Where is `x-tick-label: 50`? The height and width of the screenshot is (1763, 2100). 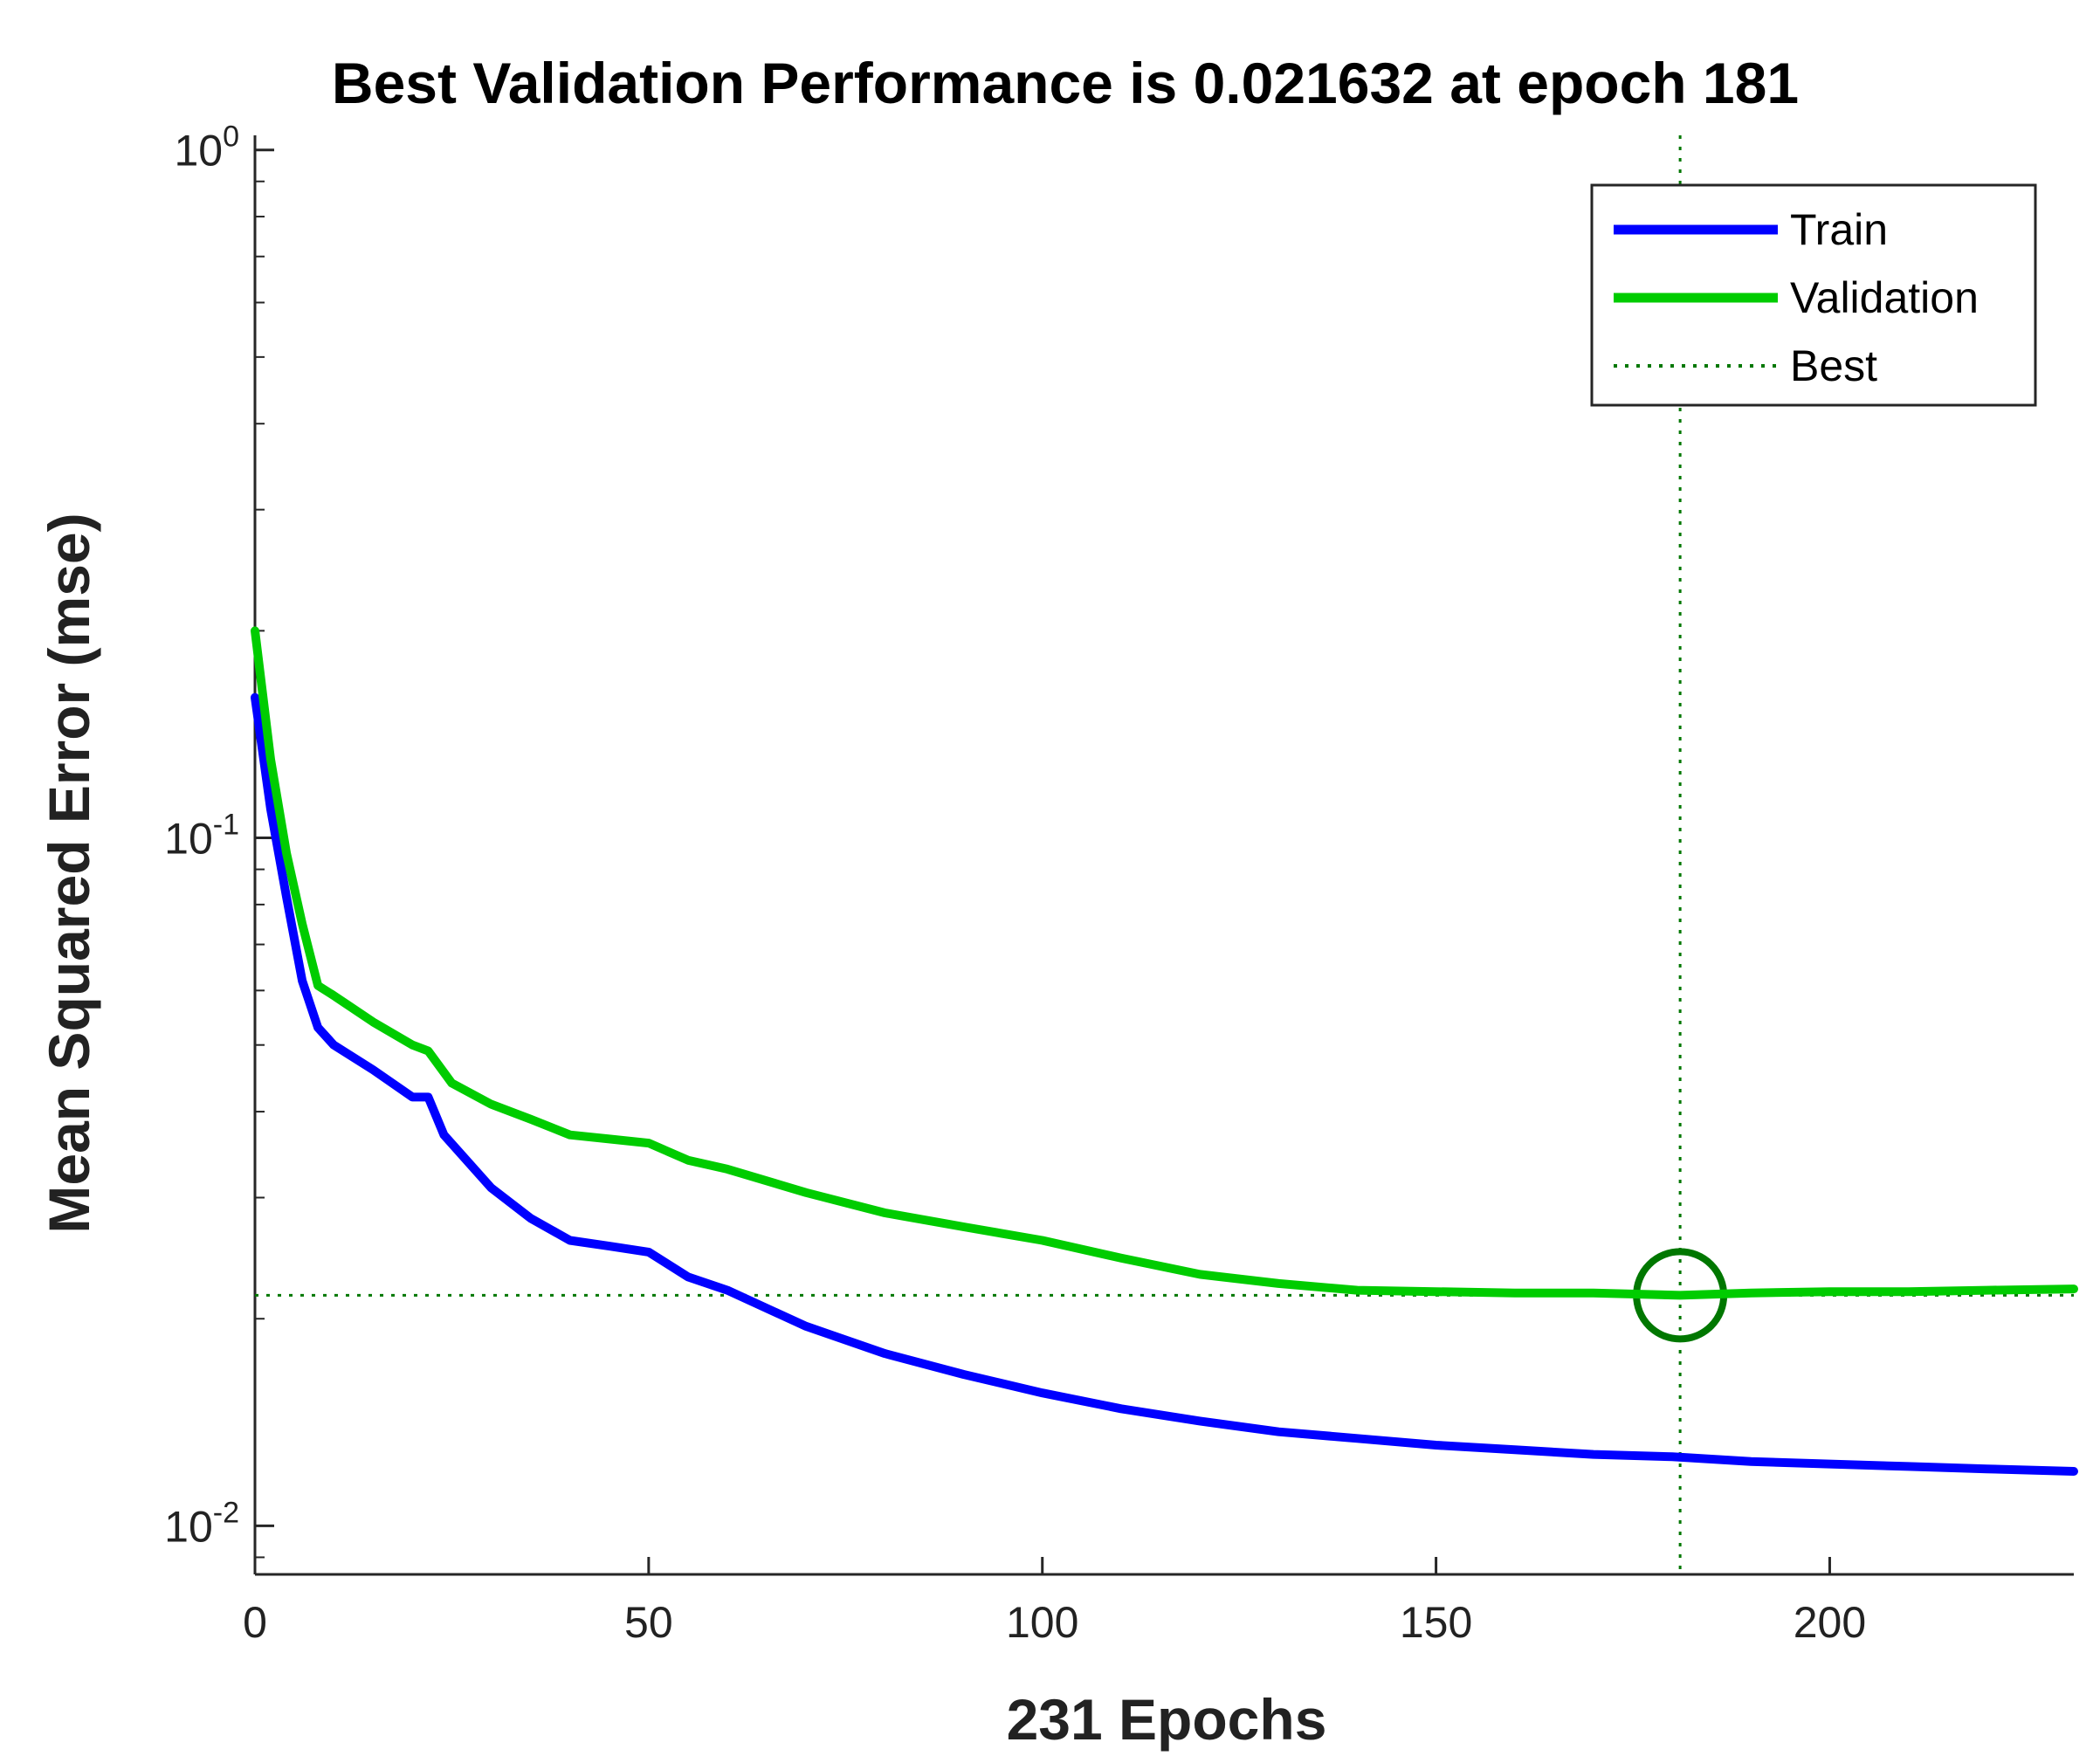 x-tick-label: 50 is located at coordinates (648, 1622).